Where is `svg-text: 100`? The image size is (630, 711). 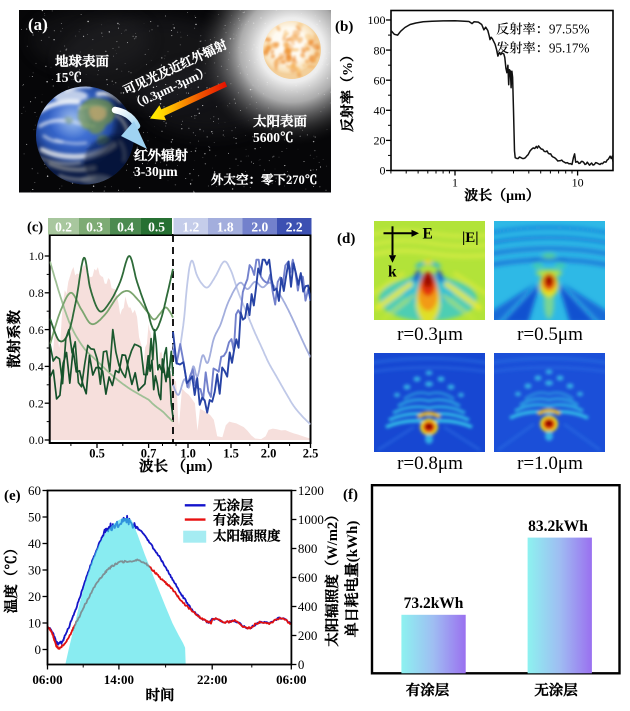 svg-text: 100 is located at coordinates (377, 20).